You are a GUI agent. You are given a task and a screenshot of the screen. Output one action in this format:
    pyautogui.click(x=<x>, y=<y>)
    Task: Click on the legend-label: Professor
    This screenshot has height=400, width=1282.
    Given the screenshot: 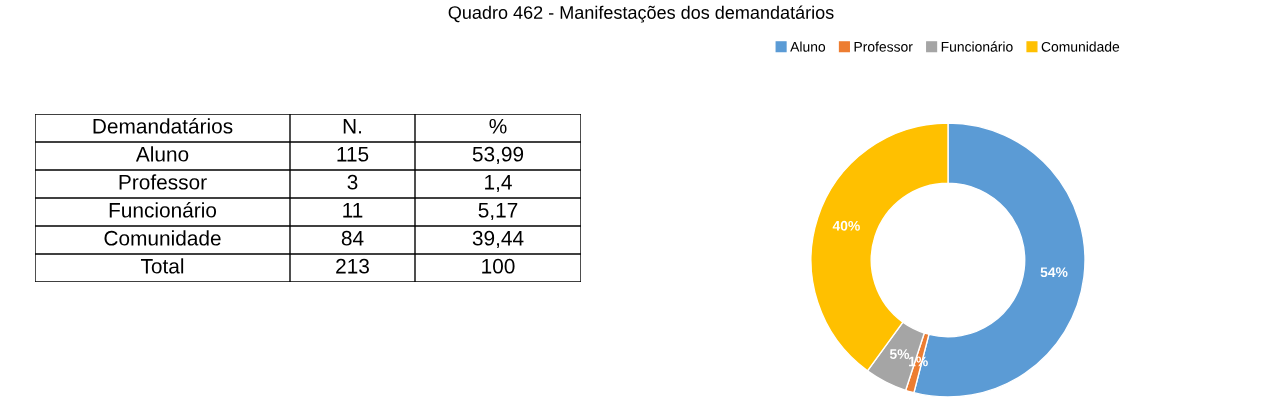 What is the action you would take?
    pyautogui.click(x=883, y=46)
    